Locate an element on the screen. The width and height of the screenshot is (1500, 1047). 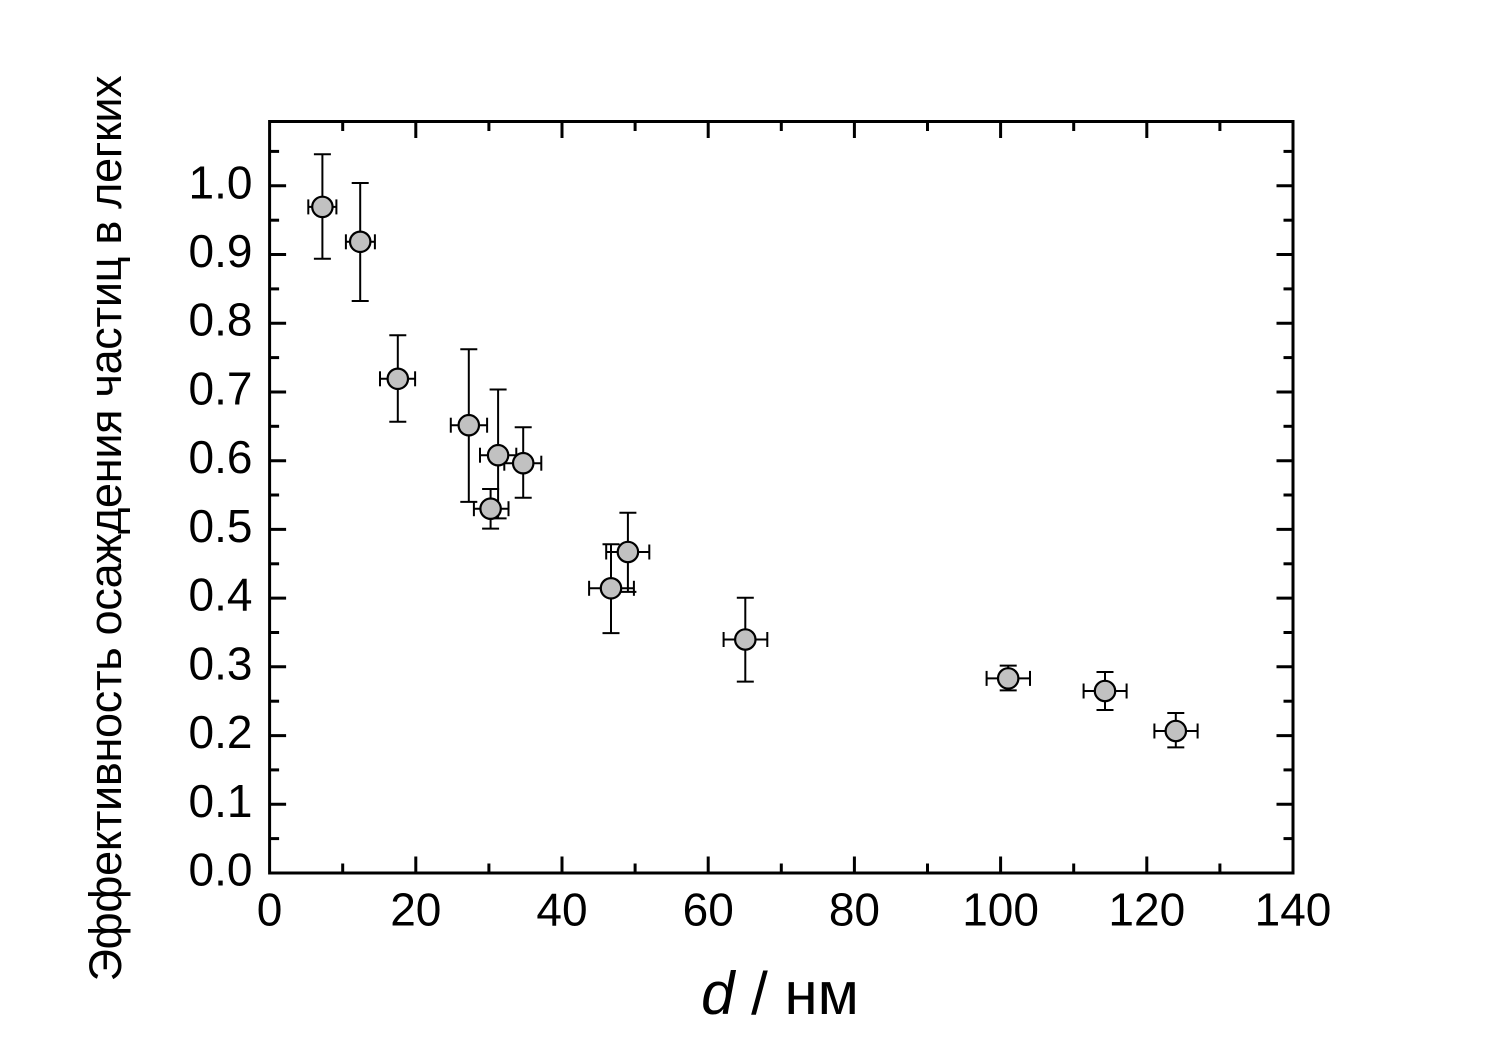
svg-text: 0.3 is located at coordinates (221, 663).